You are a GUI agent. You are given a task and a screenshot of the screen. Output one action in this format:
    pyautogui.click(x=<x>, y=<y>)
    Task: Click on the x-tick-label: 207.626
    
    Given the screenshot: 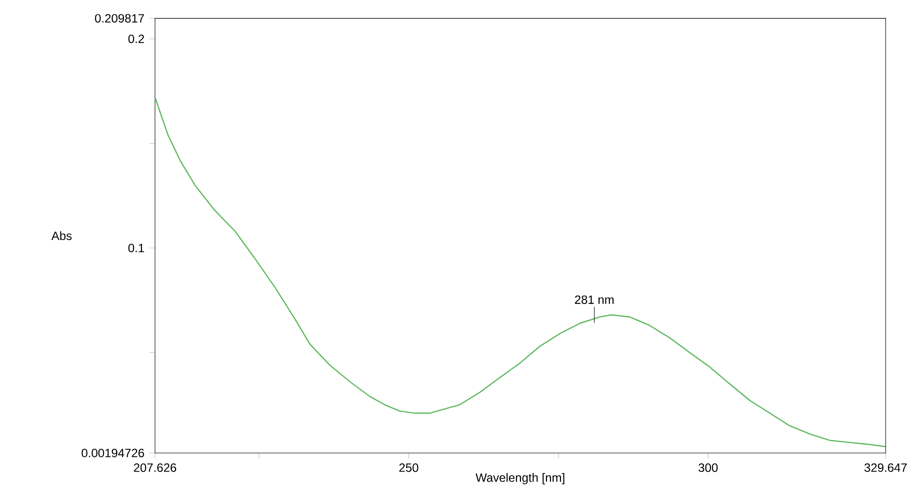 What is the action you would take?
    pyautogui.click(x=155, y=467)
    